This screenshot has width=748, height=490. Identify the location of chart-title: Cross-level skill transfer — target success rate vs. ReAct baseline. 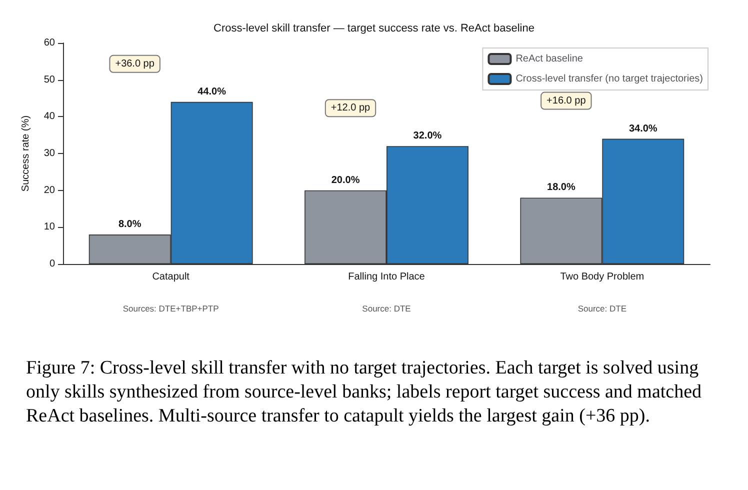
(374, 28).